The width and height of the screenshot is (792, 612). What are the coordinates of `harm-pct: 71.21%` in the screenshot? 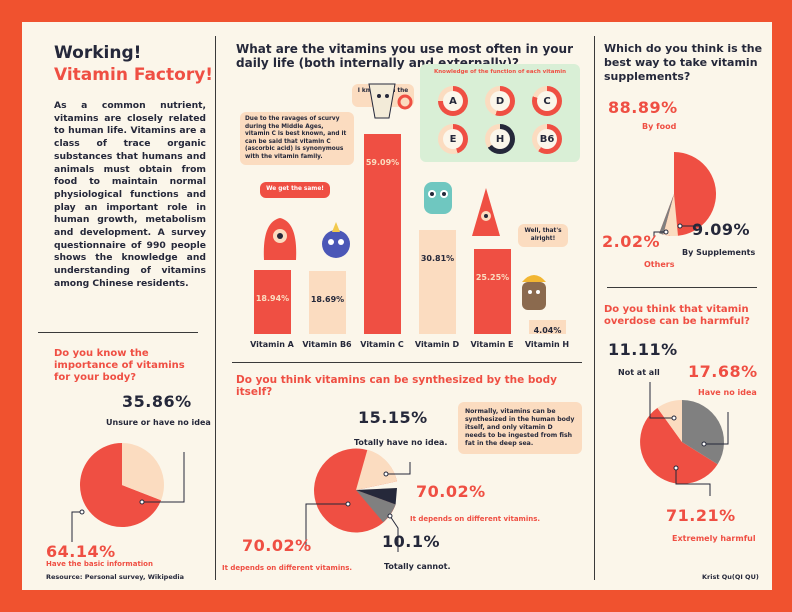 It's located at (701, 515).